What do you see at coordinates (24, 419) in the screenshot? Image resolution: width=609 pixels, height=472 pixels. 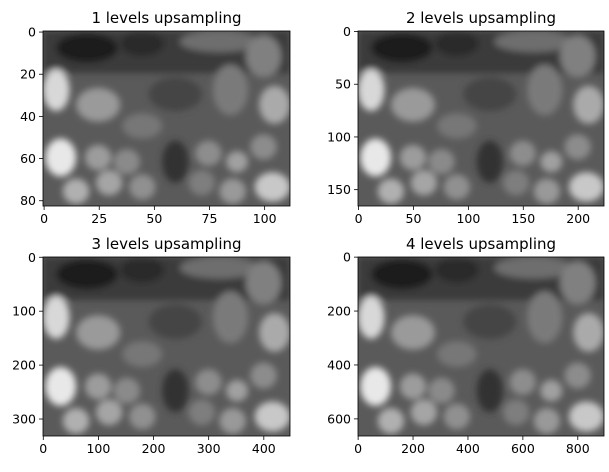 I see `y-tick-label: 300` at bounding box center [24, 419].